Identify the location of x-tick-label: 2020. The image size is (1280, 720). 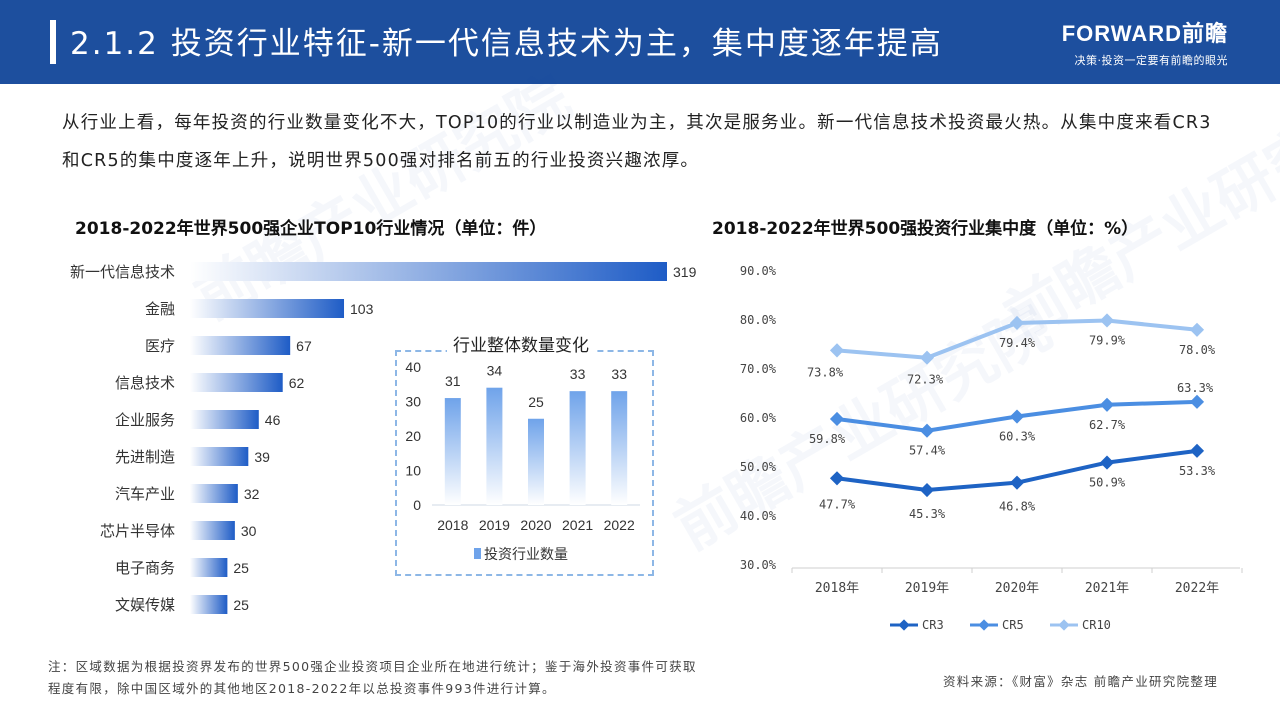
(535, 525).